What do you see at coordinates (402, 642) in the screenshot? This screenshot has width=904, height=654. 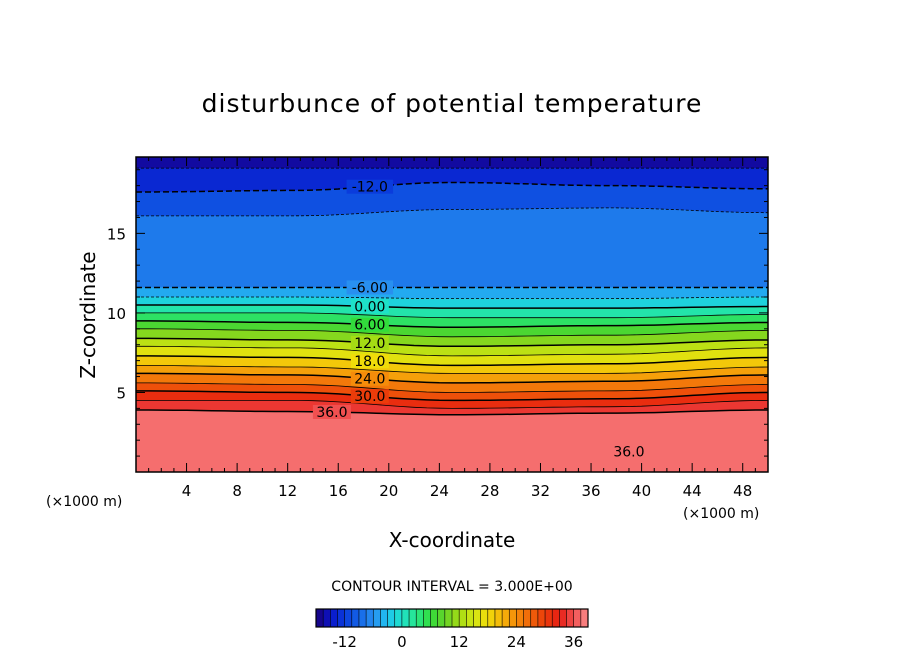 I see `colorbar-tick-label: 0` at bounding box center [402, 642].